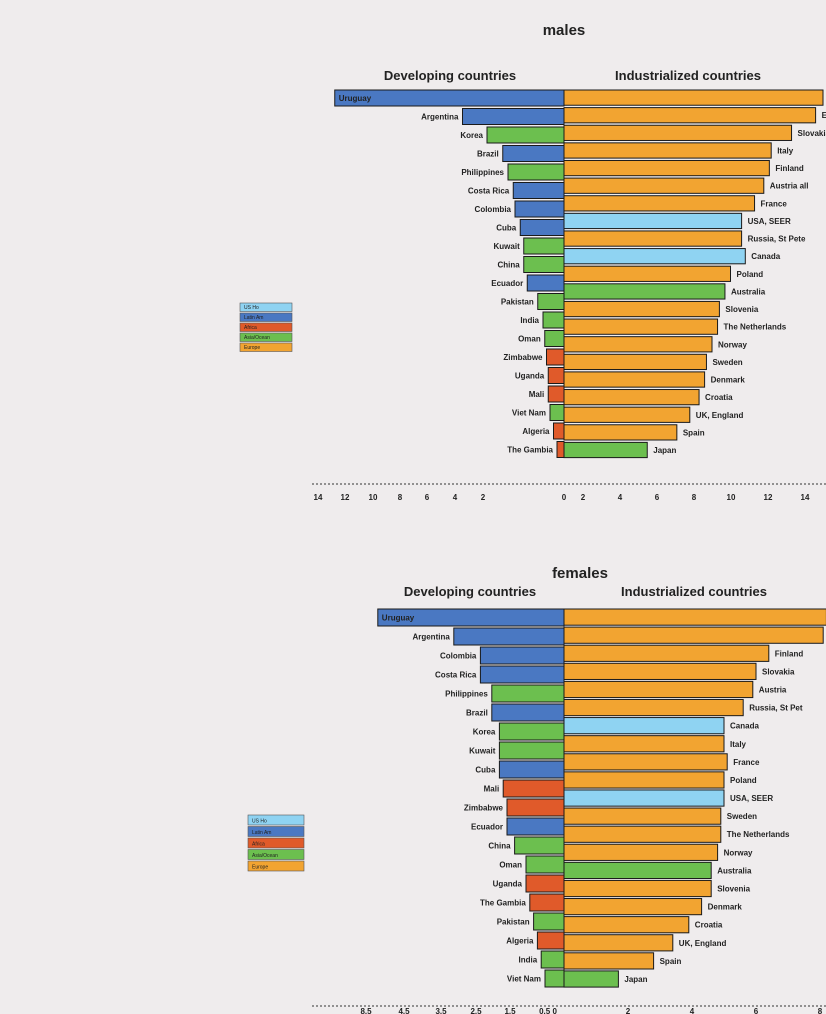 The image size is (826, 1014). Describe the element at coordinates (789, 186) in the screenshot. I see `industrialized-label: Austria all` at that location.